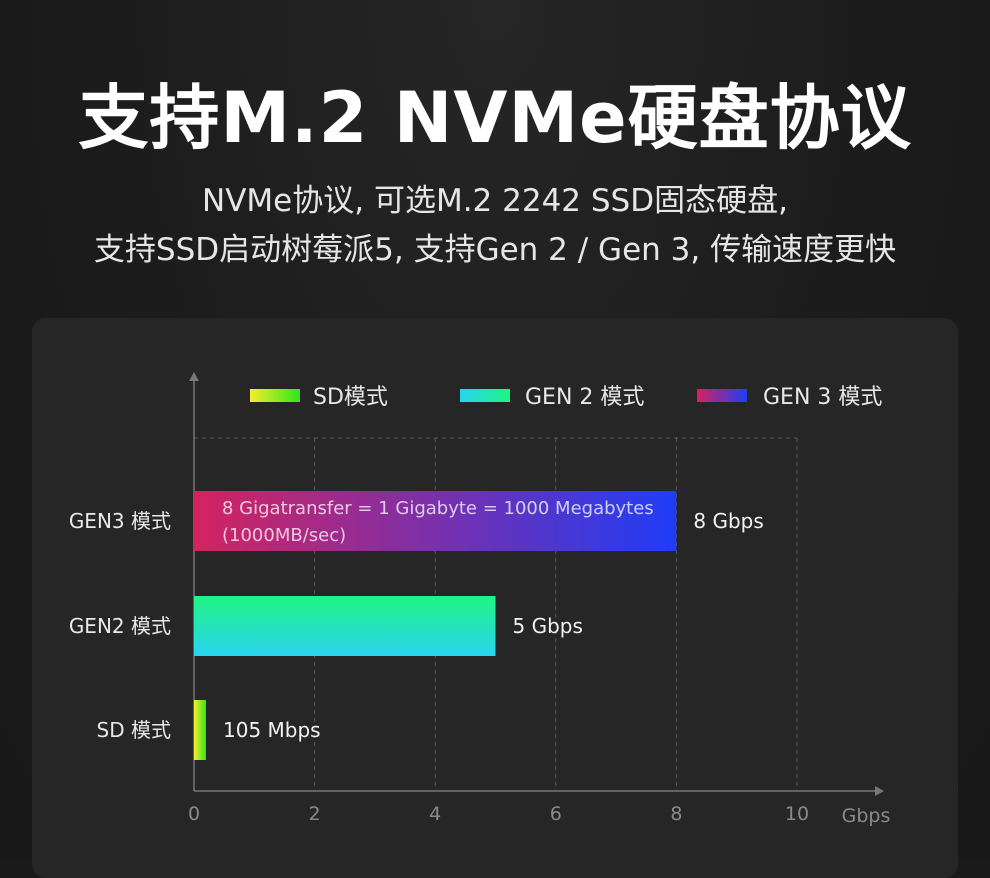 This screenshot has width=990, height=878. I want to click on x-tick-label-0: 0, so click(194, 814).